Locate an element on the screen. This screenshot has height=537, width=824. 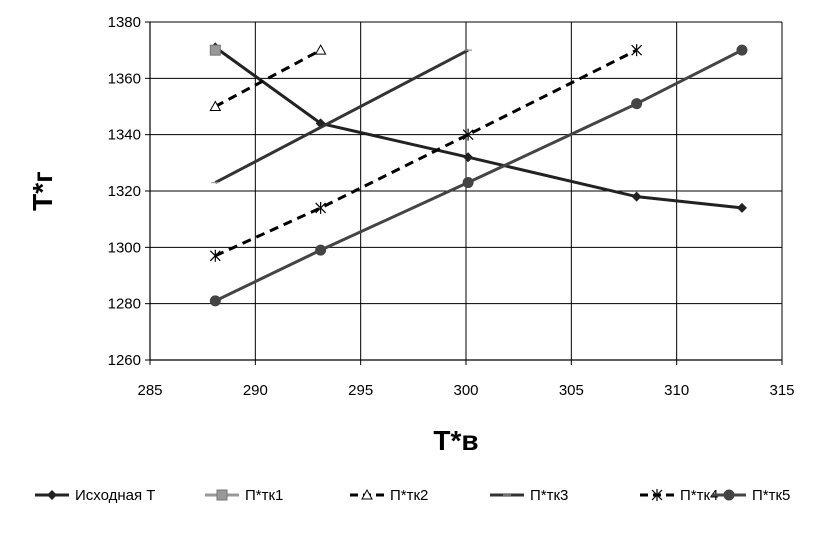
legend-label-5: П*тк5 is located at coordinates (771, 495).